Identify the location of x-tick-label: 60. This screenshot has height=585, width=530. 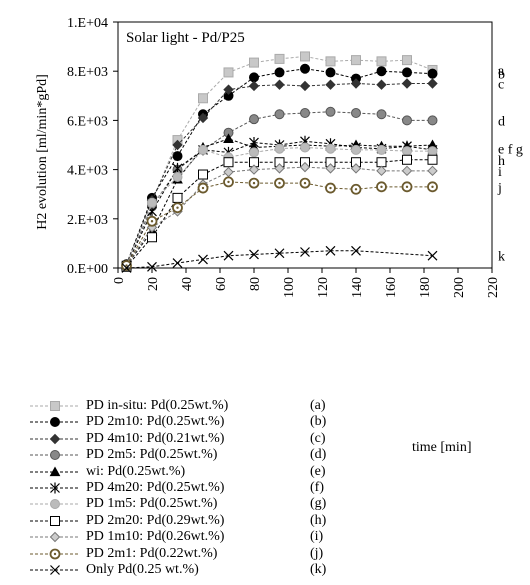
(221, 284).